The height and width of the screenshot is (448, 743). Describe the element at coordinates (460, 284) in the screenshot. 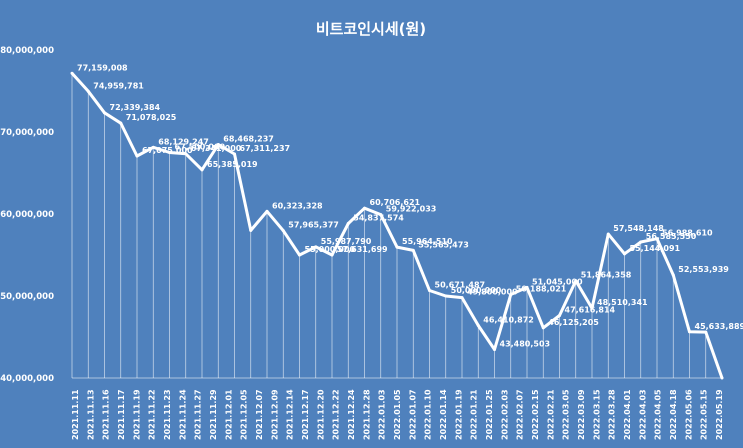

I see `data-label: 50,671,487` at that location.